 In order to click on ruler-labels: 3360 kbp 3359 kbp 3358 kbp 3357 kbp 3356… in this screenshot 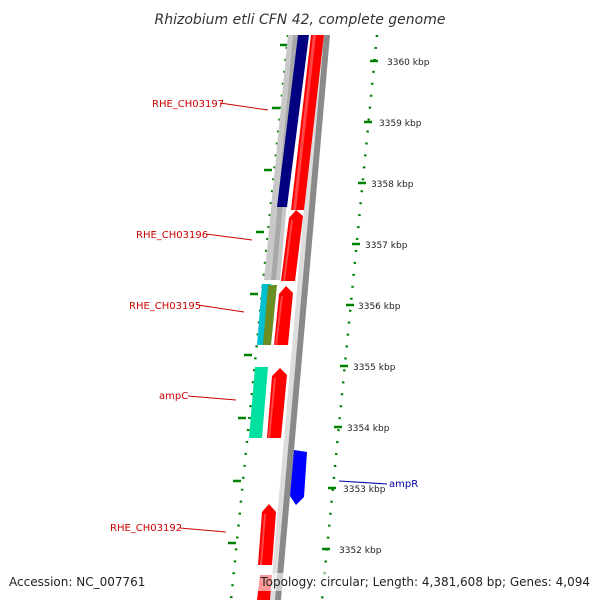, I will do `click(384, 307)`.